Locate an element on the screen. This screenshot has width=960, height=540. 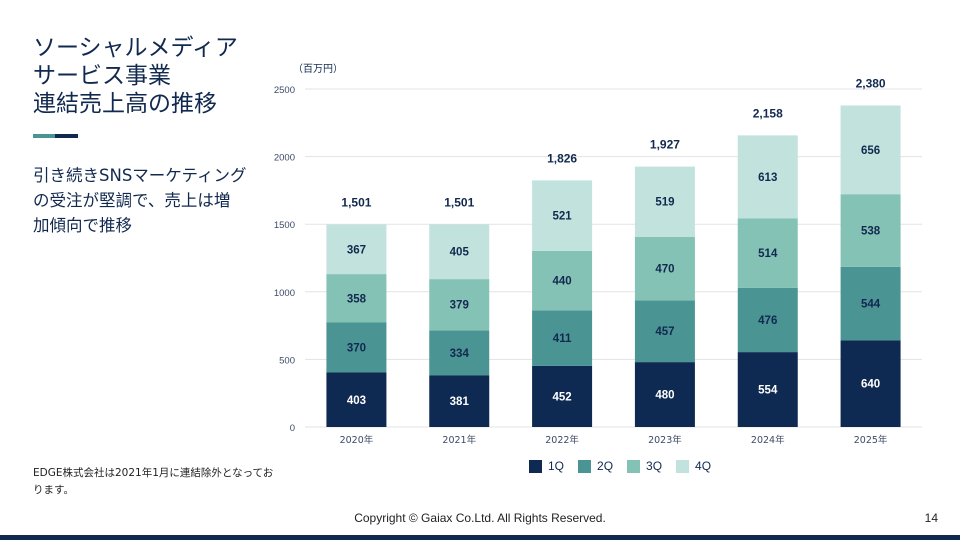
title-line: サービス事業 is located at coordinates (102, 76).